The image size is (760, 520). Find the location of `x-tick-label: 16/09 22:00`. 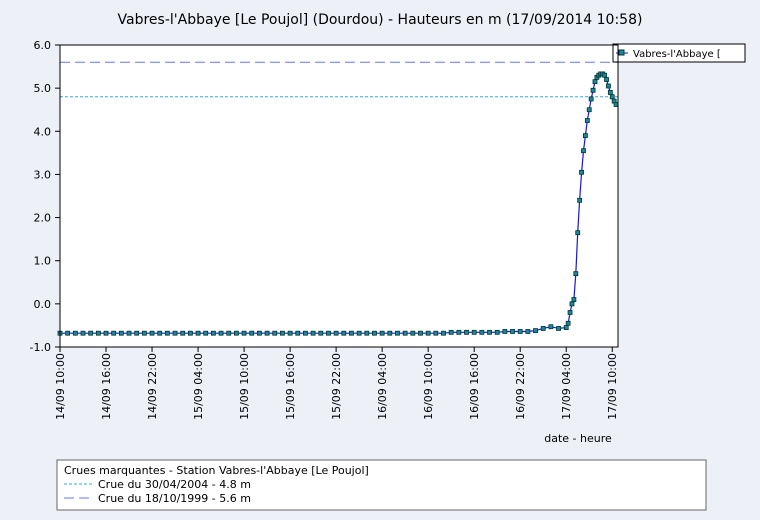

x-tick-label: 16/09 22:00 is located at coordinates (520, 386).